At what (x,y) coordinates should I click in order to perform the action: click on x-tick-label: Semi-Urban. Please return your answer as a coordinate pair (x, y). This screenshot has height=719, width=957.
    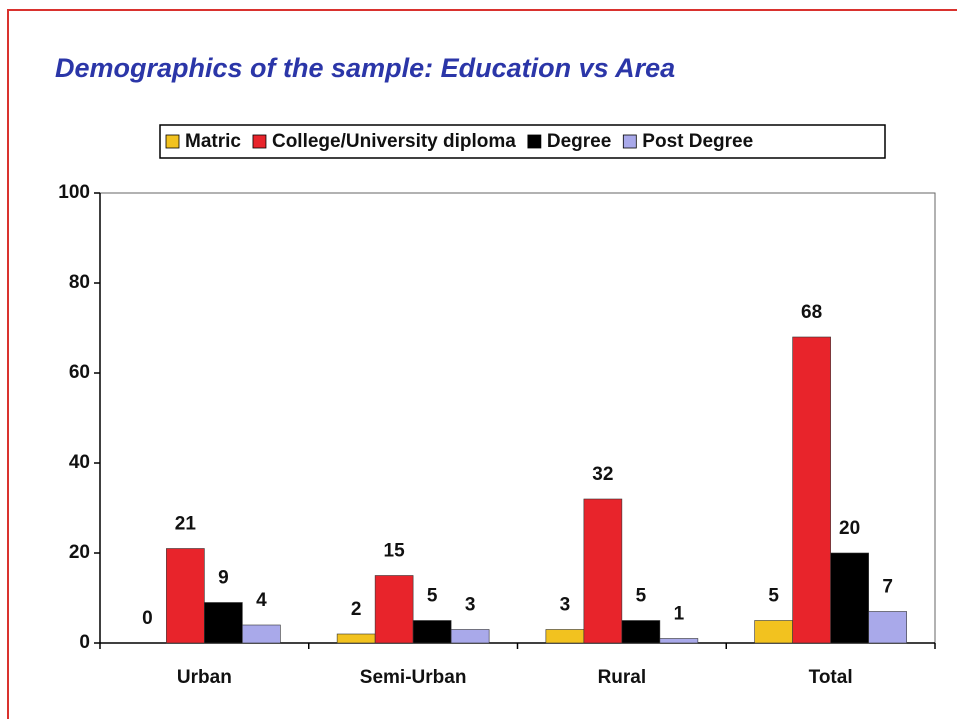
    Looking at the image, I should click on (413, 677).